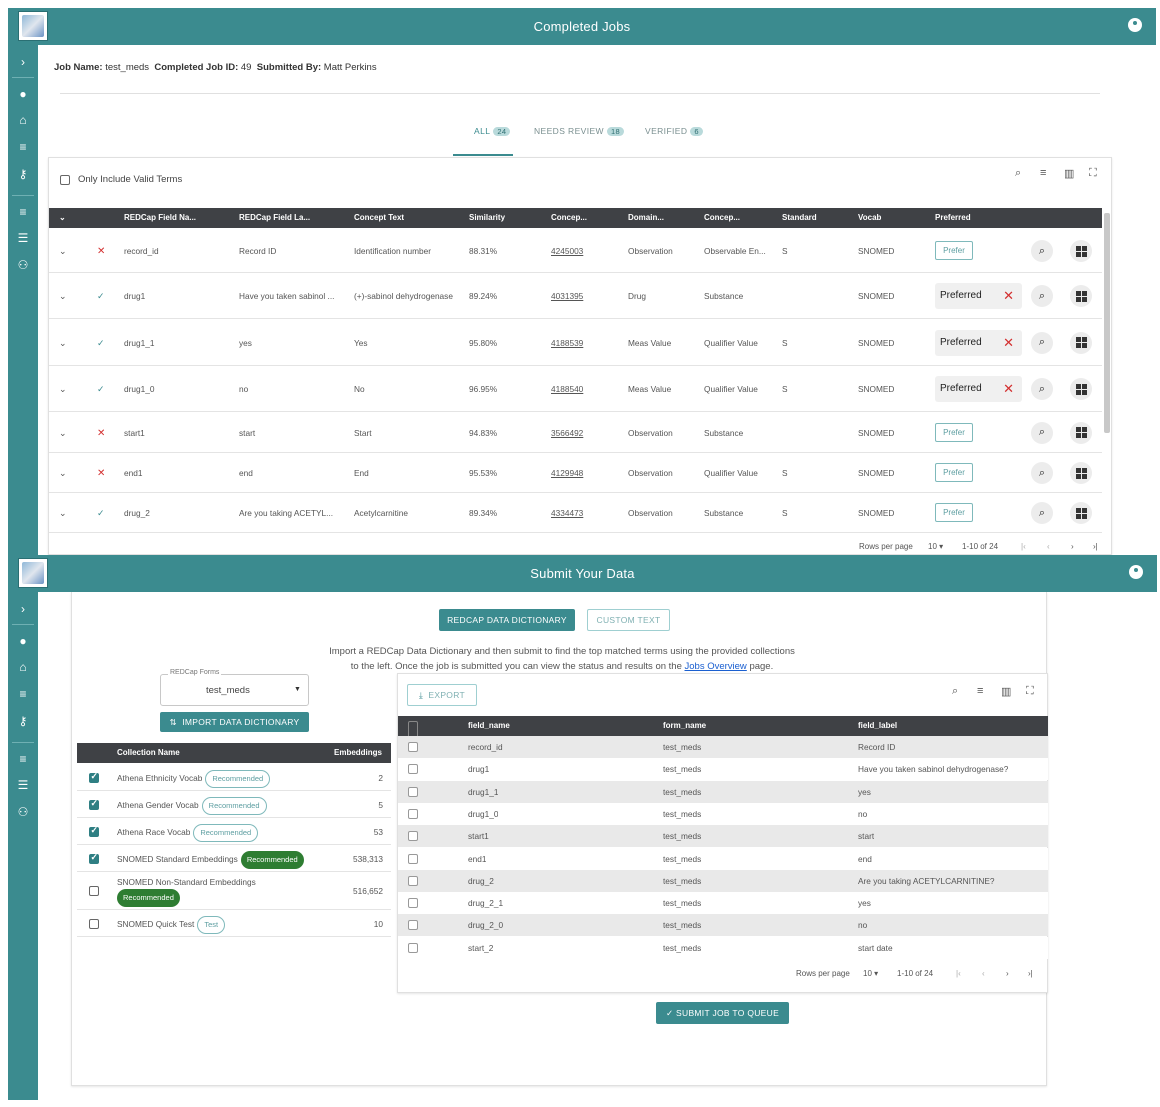  What do you see at coordinates (23, 785) in the screenshot?
I see `table-list-icon: ☰` at bounding box center [23, 785].